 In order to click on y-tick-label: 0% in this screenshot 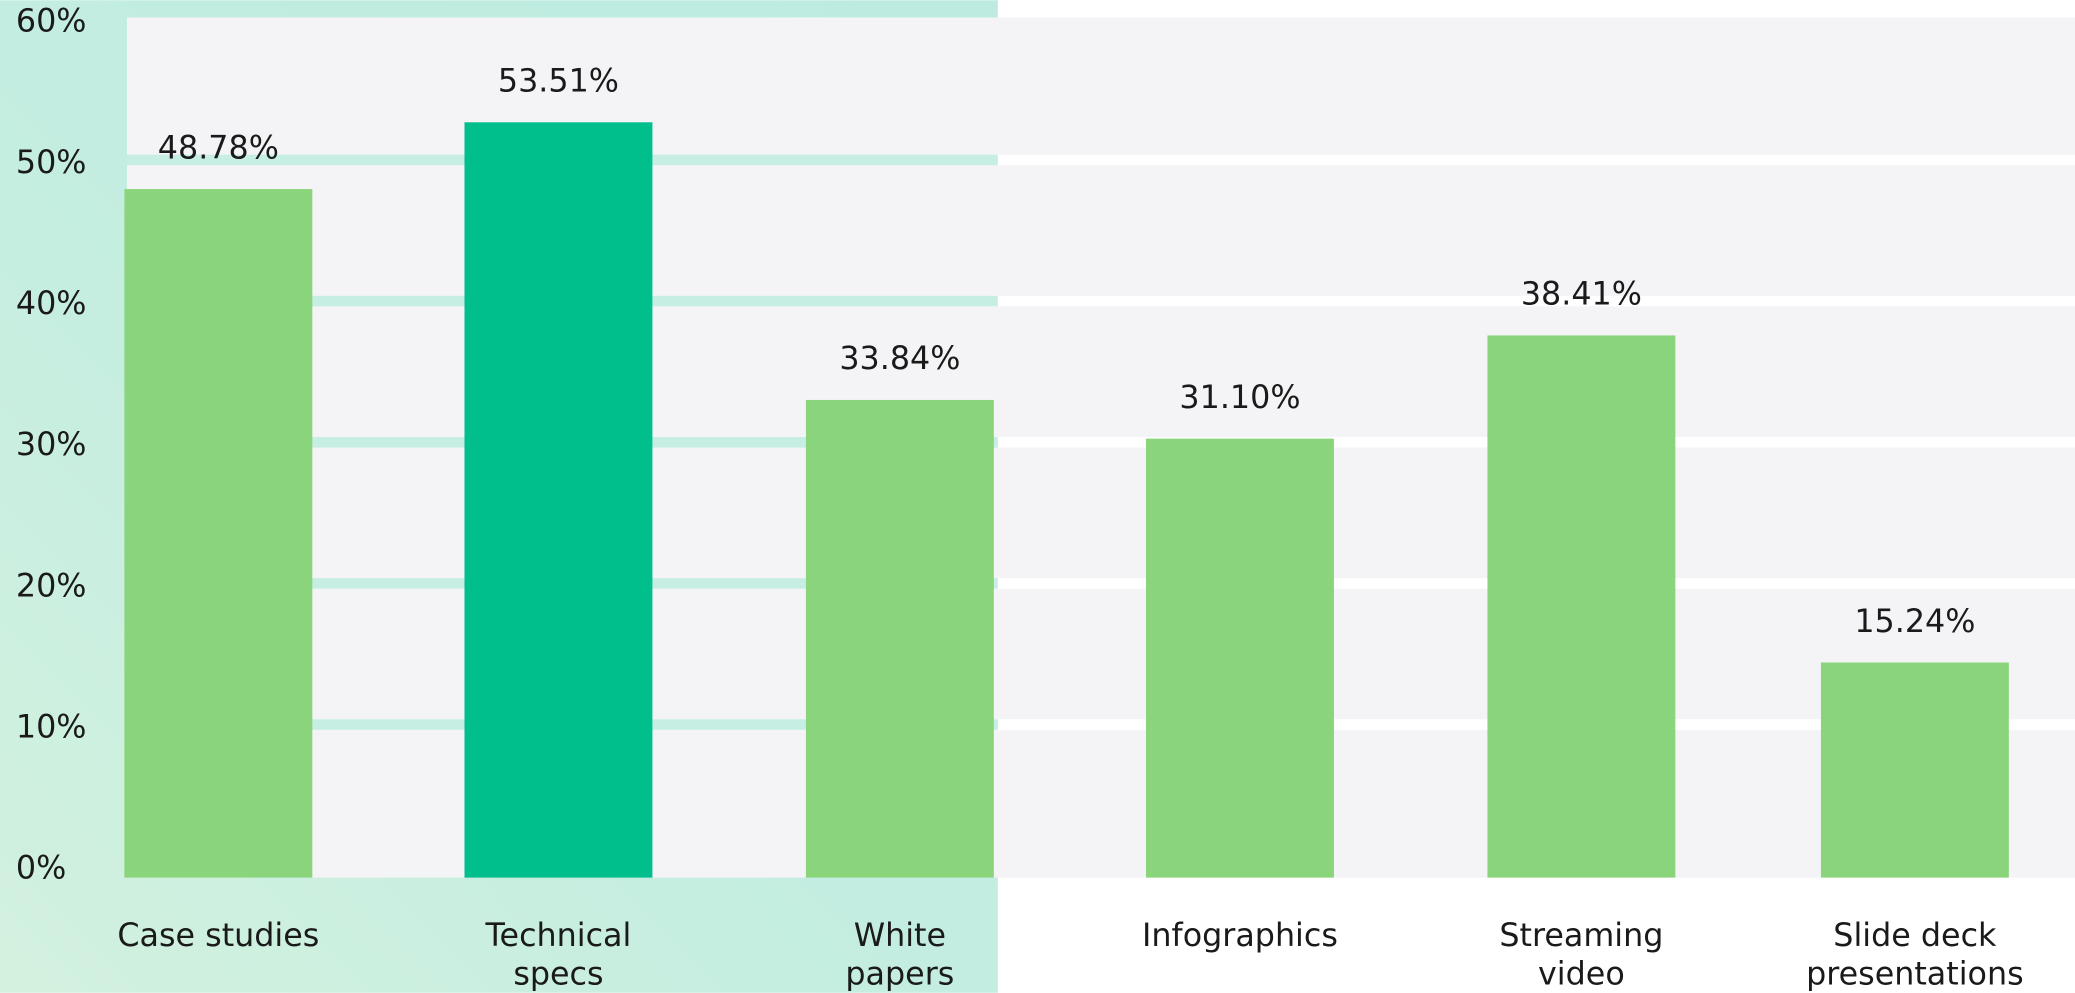, I will do `click(41, 869)`.